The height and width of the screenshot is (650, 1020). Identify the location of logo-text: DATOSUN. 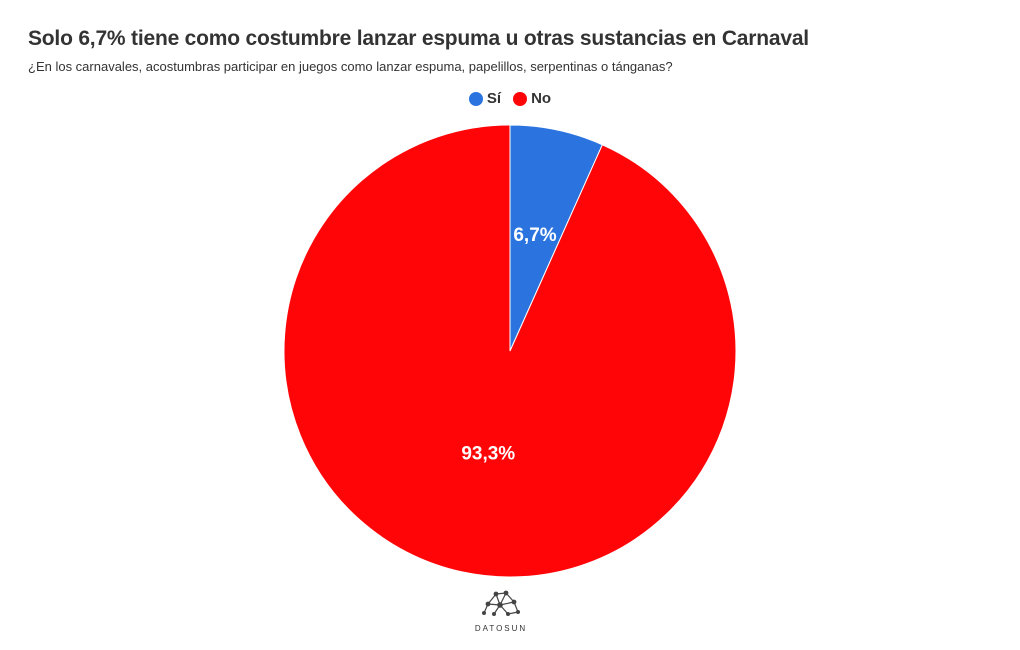
(501, 628).